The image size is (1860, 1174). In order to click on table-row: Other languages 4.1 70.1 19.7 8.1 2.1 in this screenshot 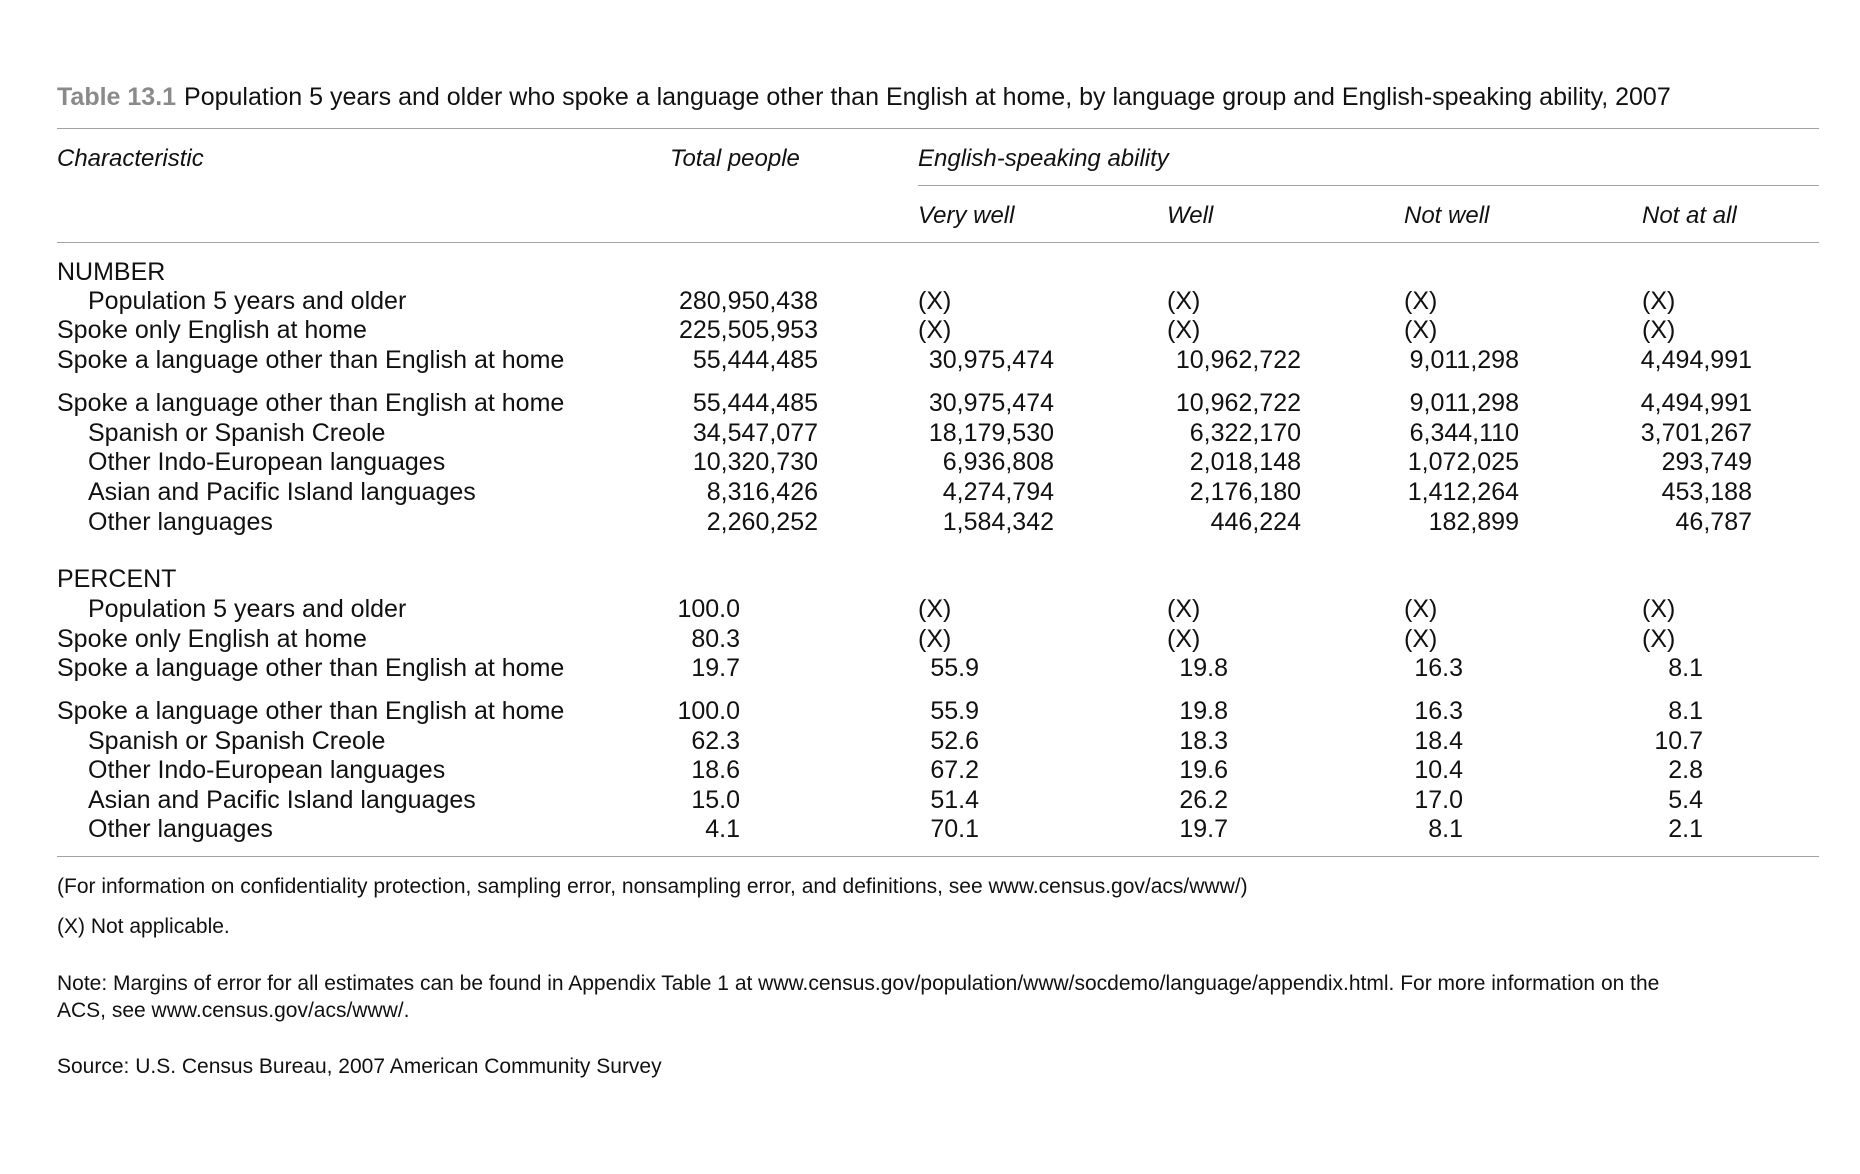, I will do `click(930, 830)`.